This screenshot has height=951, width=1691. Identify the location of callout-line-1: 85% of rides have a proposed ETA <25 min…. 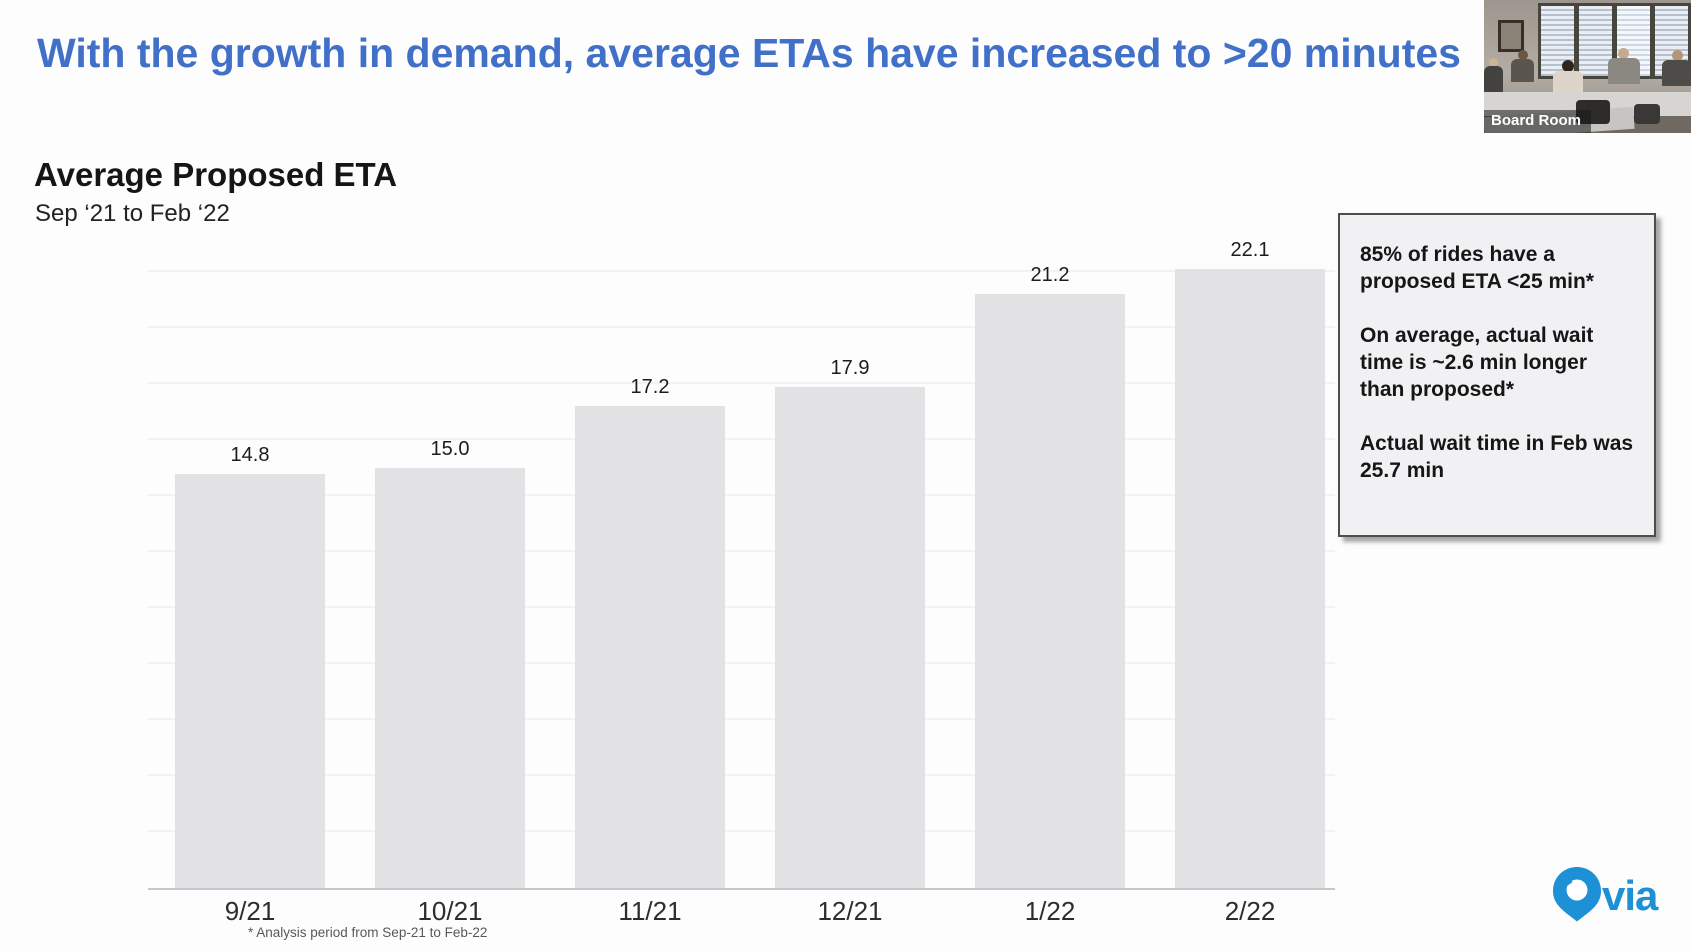
(1477, 268).